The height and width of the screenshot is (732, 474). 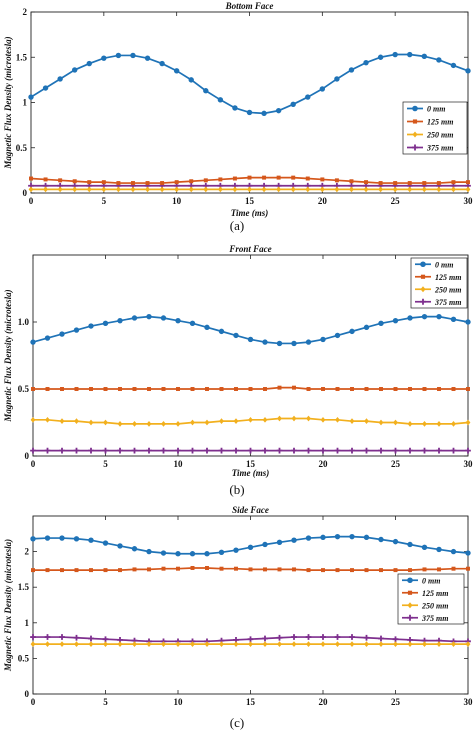 What do you see at coordinates (8, 605) in the screenshot?
I see `y-axis-label: Magnetic Flux Density (microtesla)` at bounding box center [8, 605].